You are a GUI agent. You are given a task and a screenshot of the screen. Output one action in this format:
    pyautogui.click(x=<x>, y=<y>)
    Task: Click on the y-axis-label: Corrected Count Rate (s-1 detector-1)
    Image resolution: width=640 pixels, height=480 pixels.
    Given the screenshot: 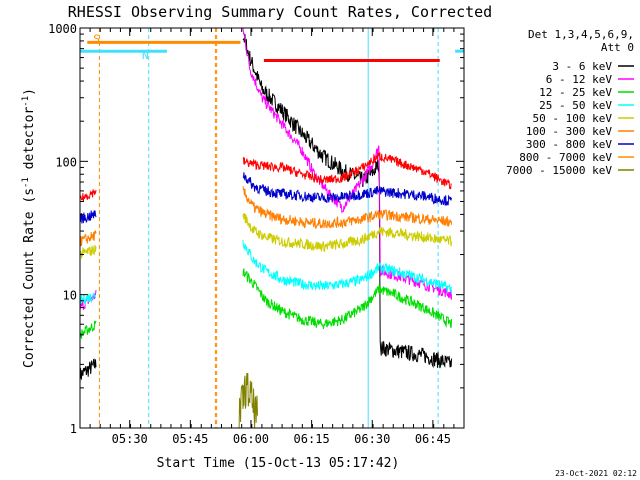 What is the action you would take?
    pyautogui.click(x=29, y=228)
    